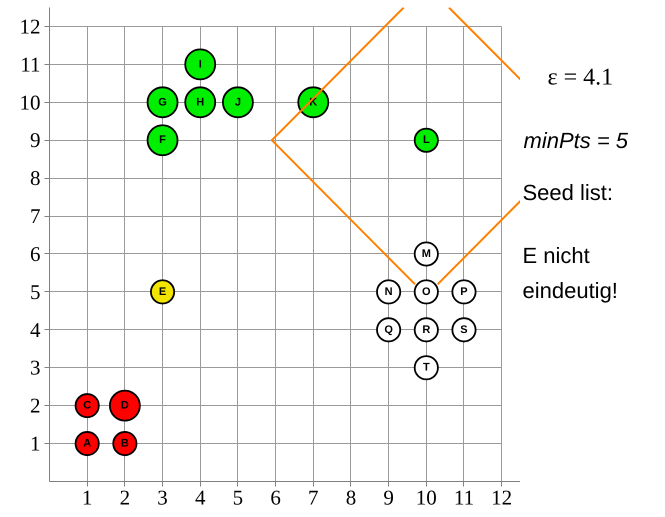 Image resolution: width=665 pixels, height=517 pixels. What do you see at coordinates (238, 498) in the screenshot?
I see `x-tick-label: 5` at bounding box center [238, 498].